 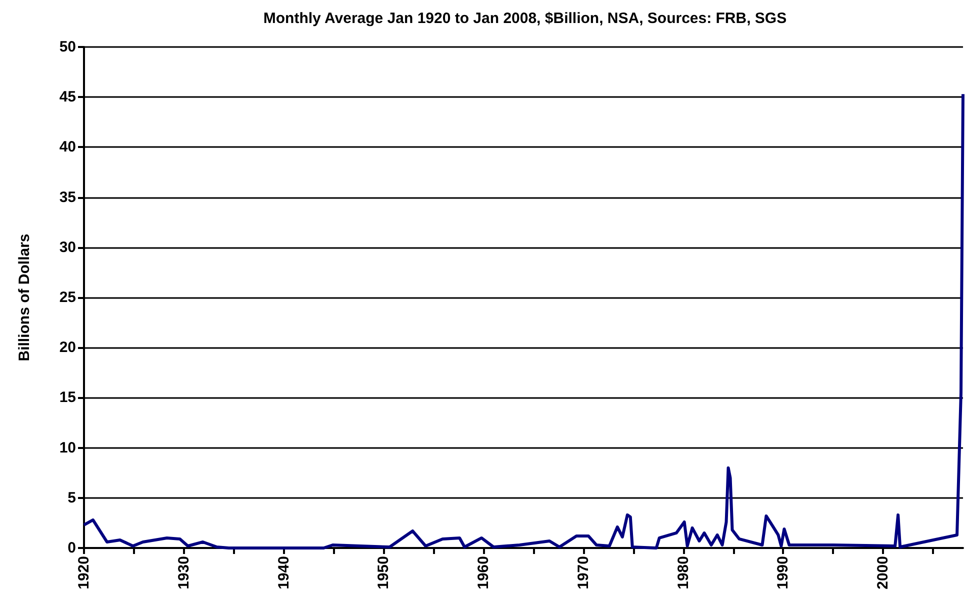 What do you see at coordinates (525, 18) in the screenshot?
I see `chart-title: Monthly Average Jan 1920 to Jan 2008, $Billion, NSA, Sources: FRB, SGS` at bounding box center [525, 18].